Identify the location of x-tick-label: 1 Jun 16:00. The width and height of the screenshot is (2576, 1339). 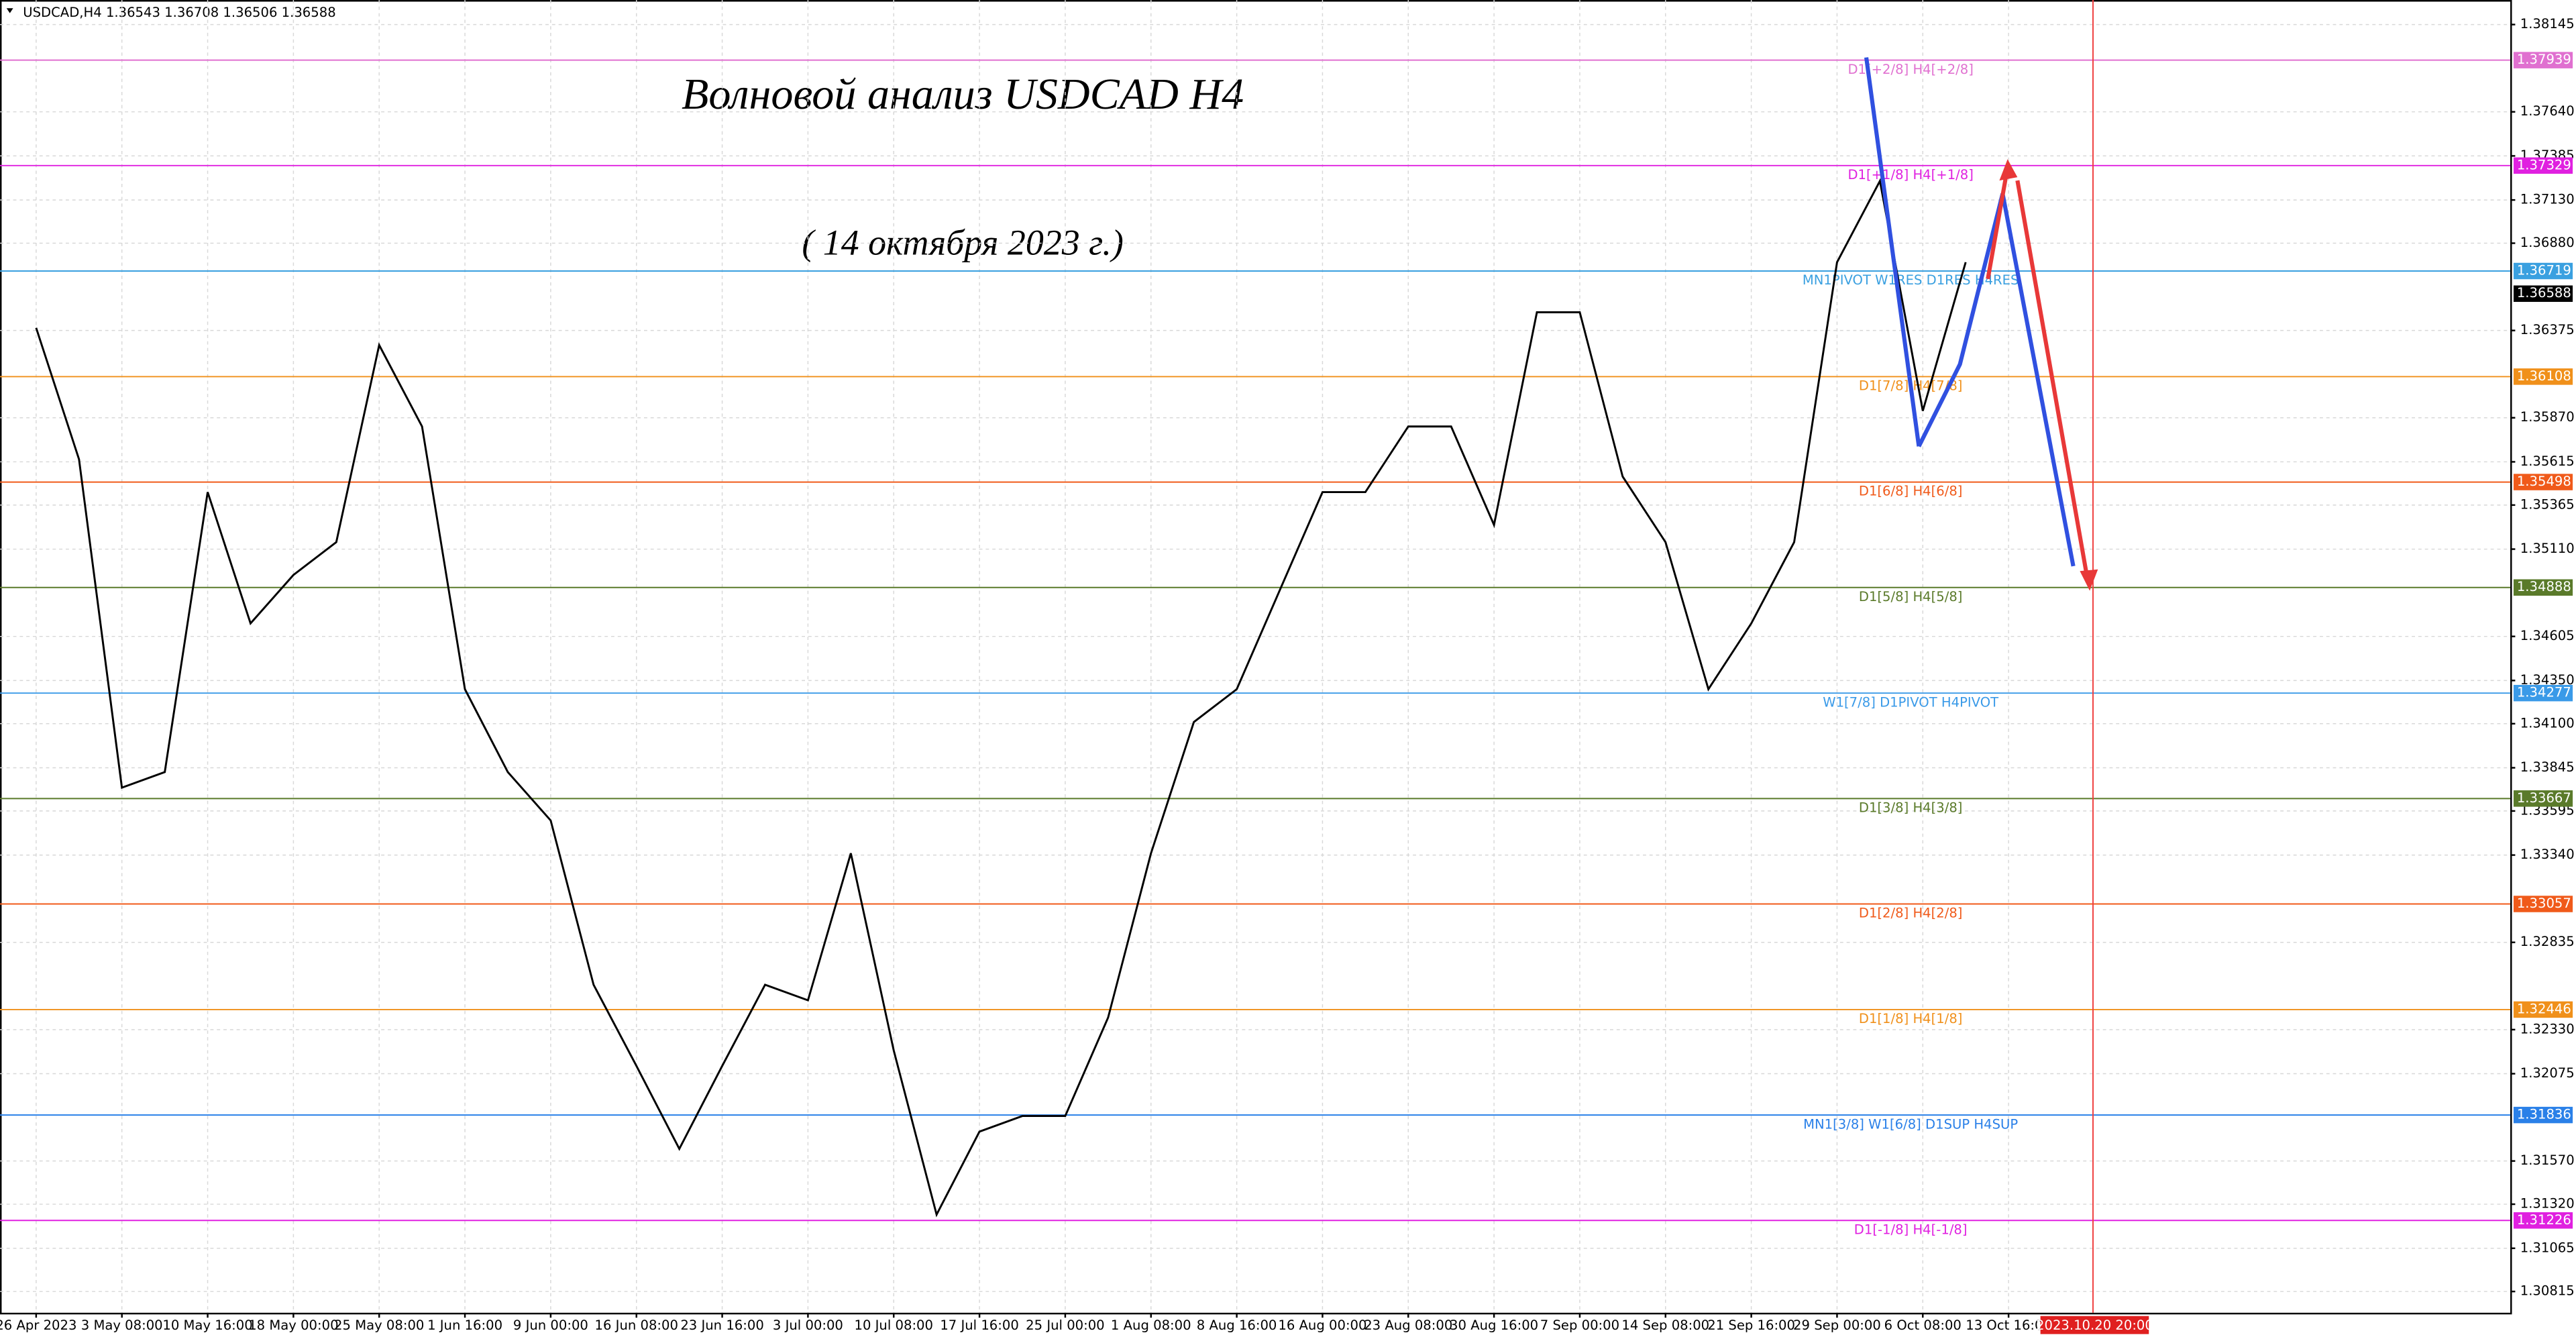
(464, 1325).